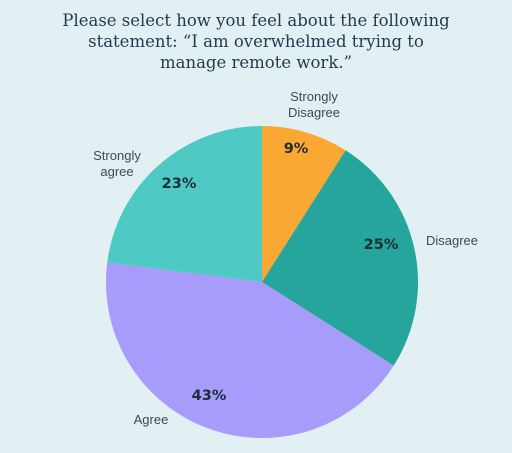  Describe the element at coordinates (296, 149) in the screenshot. I see `value-label-strongly-disagree: 9%` at that location.